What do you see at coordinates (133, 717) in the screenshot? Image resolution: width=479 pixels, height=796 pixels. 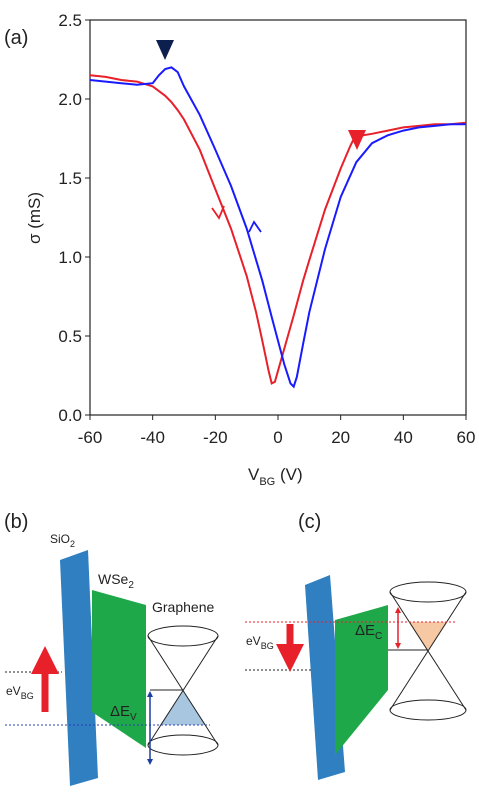 I see `offset-sub: V` at bounding box center [133, 717].